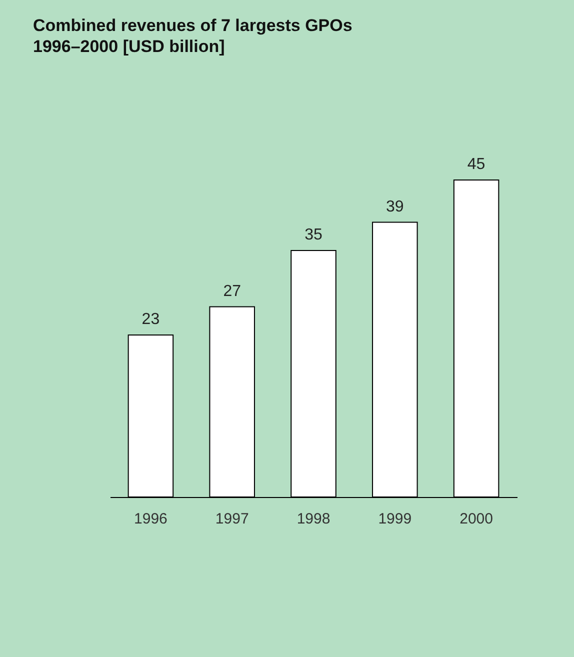  What do you see at coordinates (313, 235) in the screenshot?
I see `data-label: 35` at bounding box center [313, 235].